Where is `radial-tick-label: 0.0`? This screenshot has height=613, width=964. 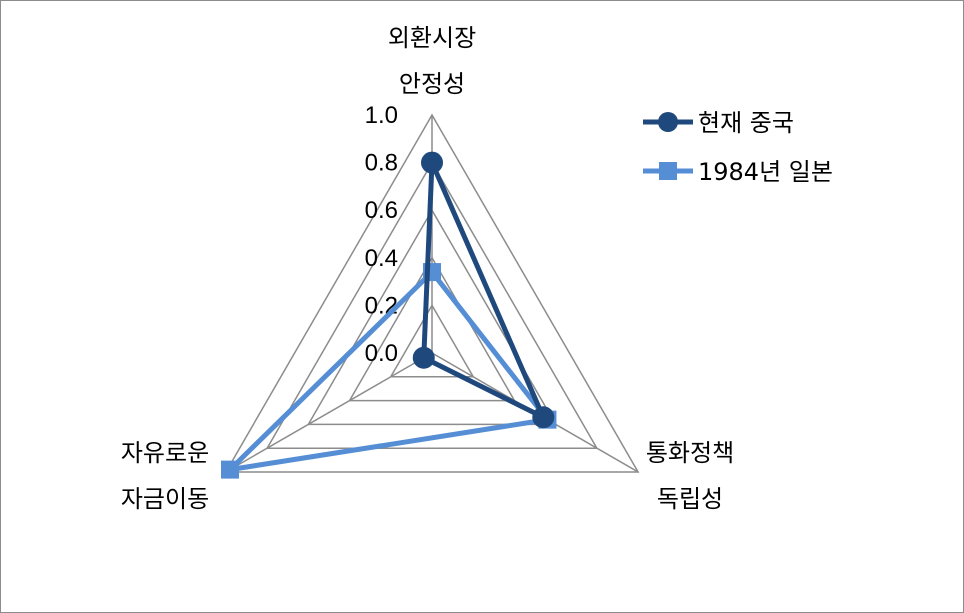
radial-tick-label: 0.0 is located at coordinates (381, 353).